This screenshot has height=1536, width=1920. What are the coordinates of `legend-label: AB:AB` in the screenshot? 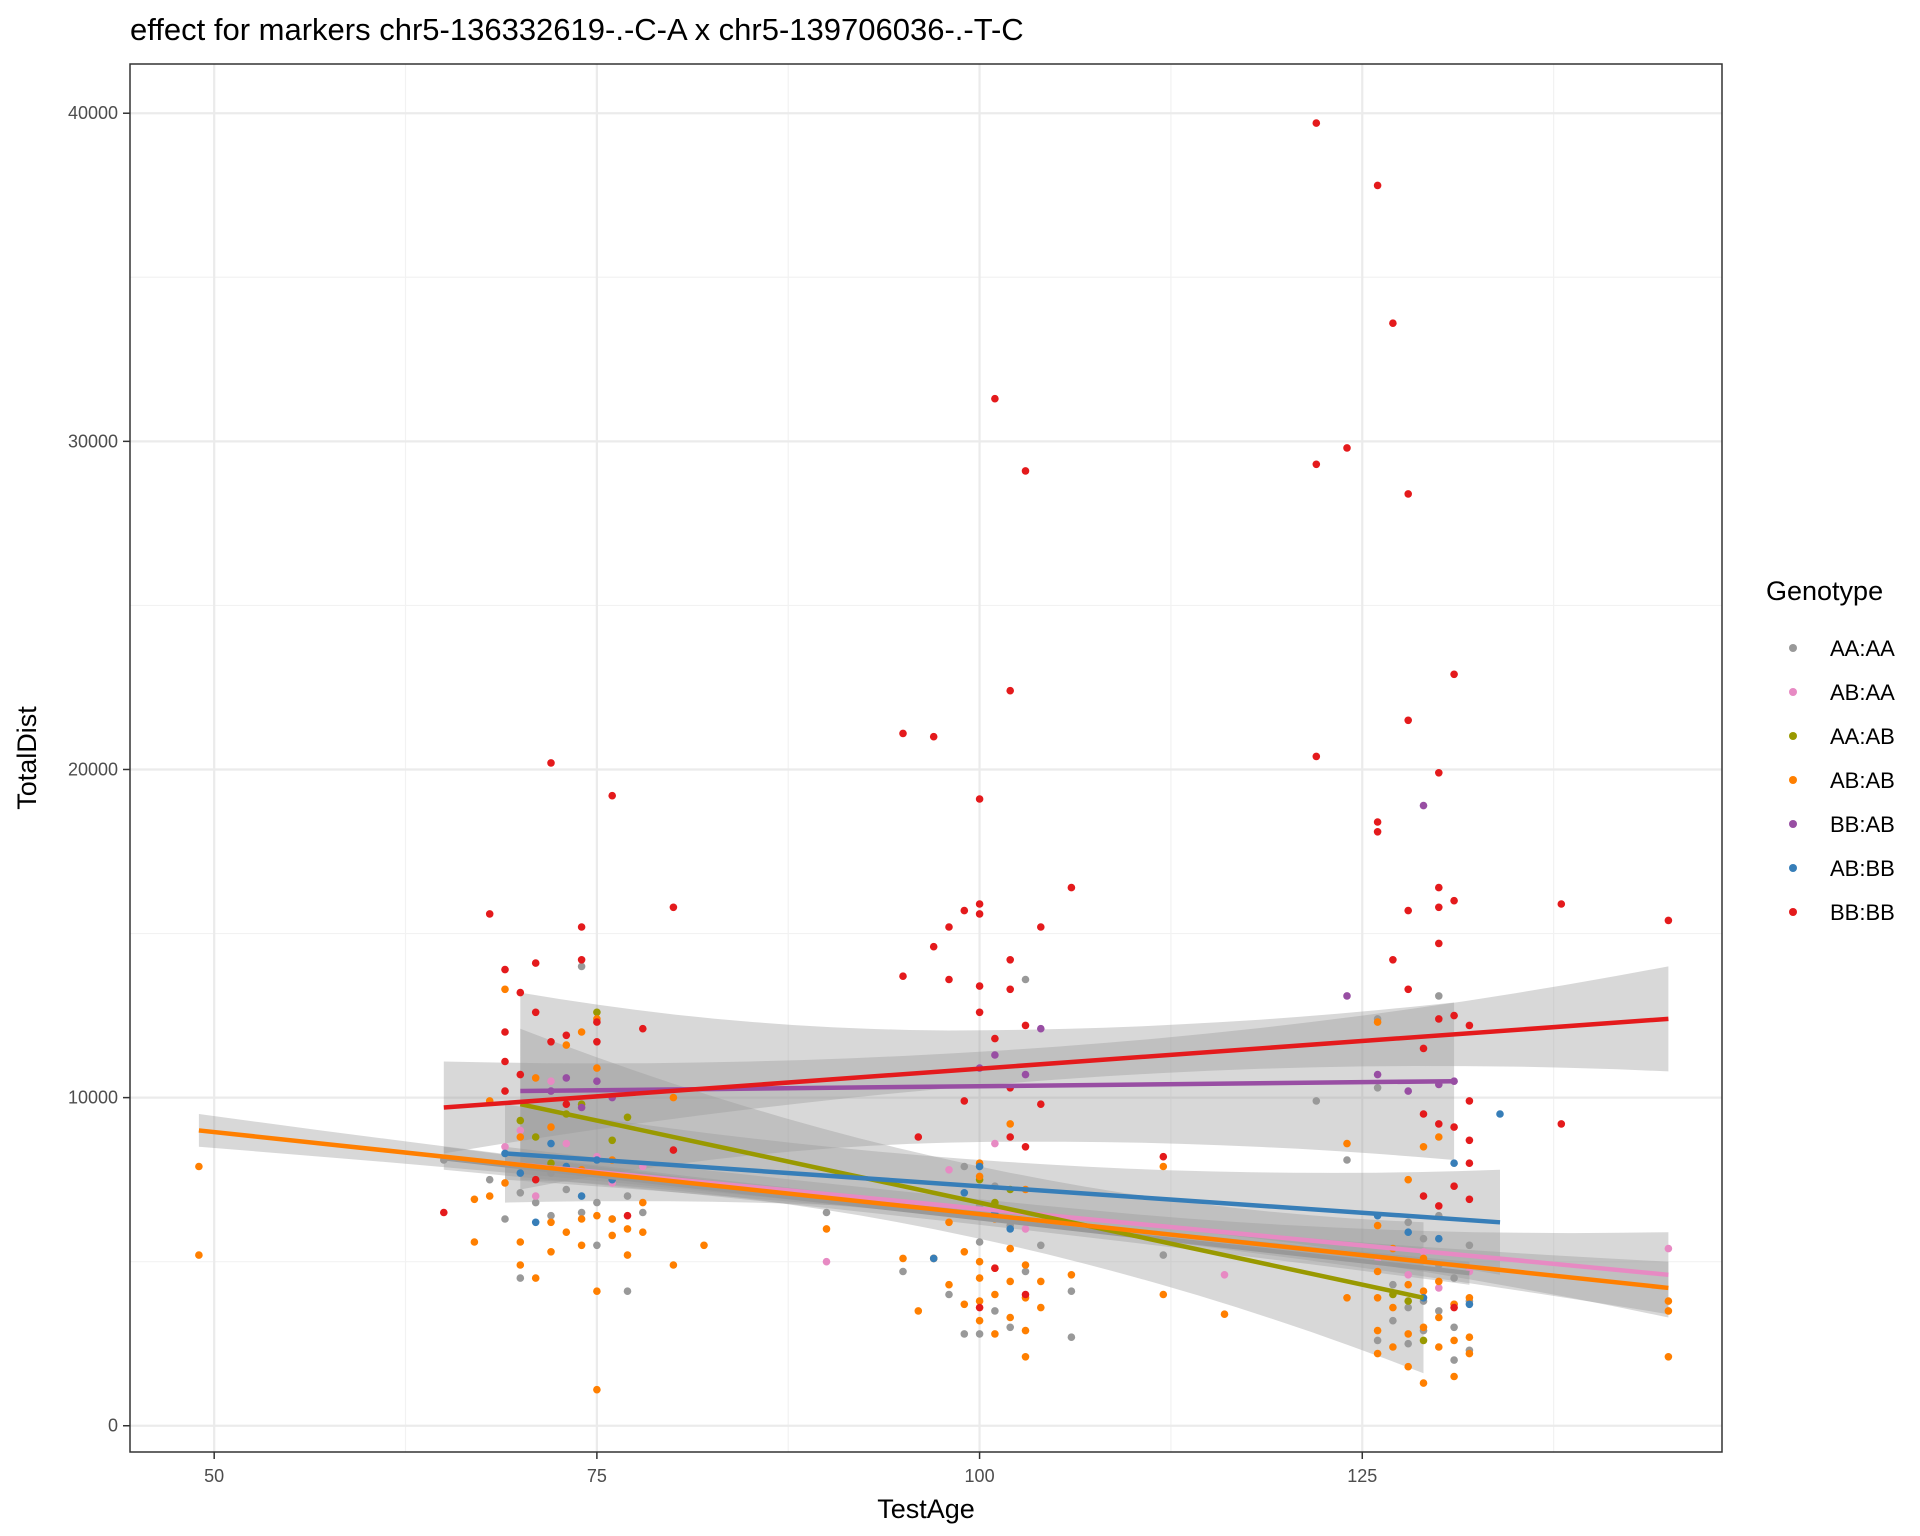 It's located at (1862, 780).